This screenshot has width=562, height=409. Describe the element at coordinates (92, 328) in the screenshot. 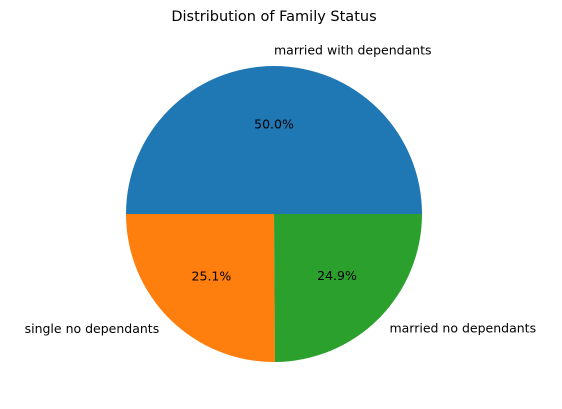

I see `slice-label-single-no-dependants: single no dependants` at that location.